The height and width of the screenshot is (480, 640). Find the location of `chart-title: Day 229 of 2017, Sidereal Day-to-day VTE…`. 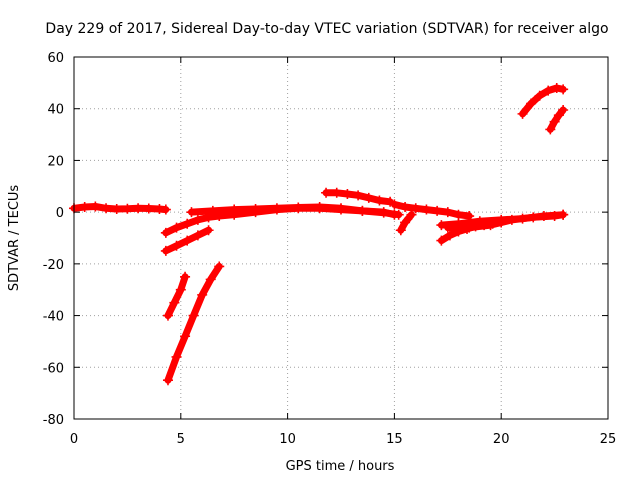

chart-title: Day 229 of 2017, Sidereal Day-to-day VTE… is located at coordinates (326, 29).